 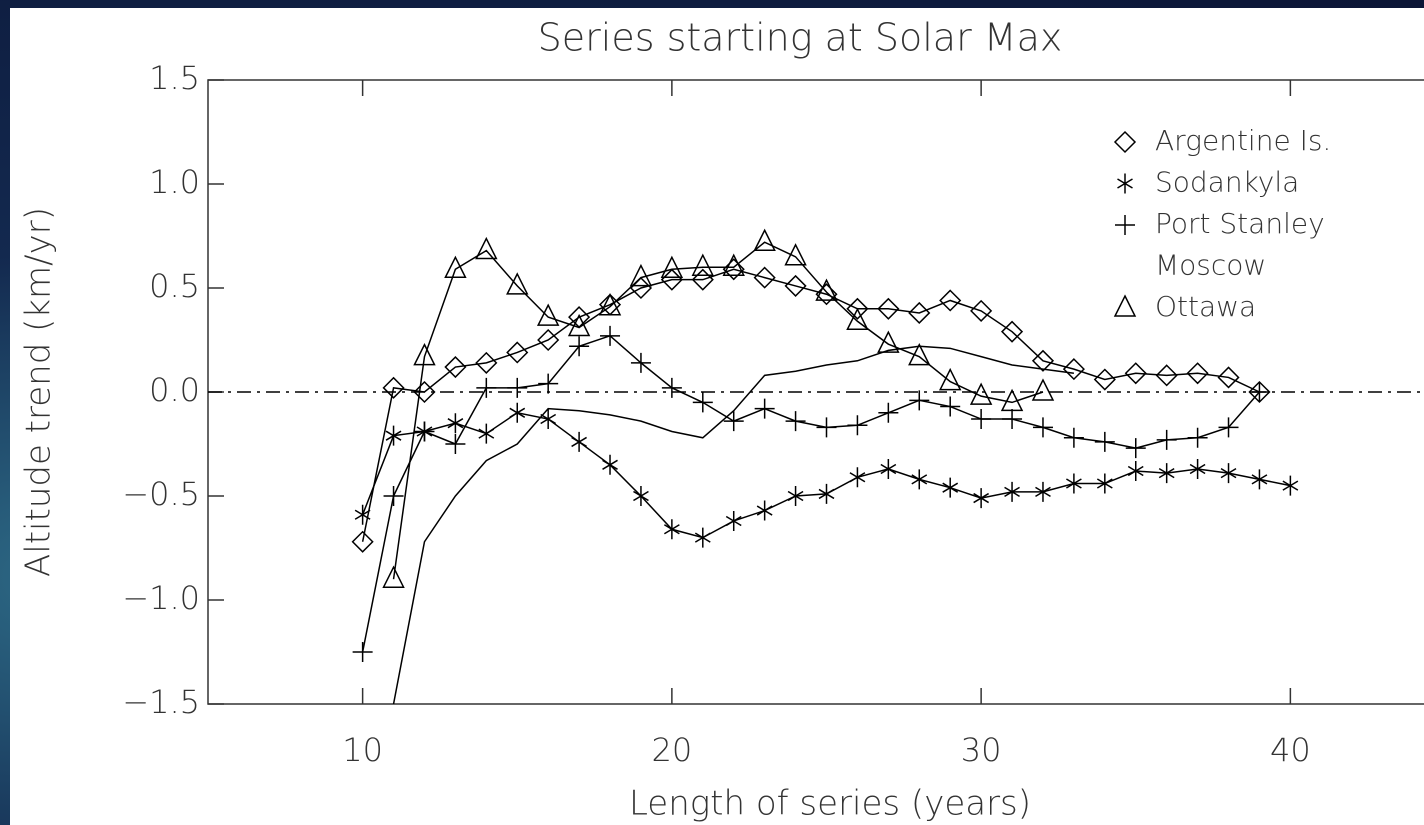 I want to click on chart-title: Series starting at Solar Max, so click(x=800, y=38).